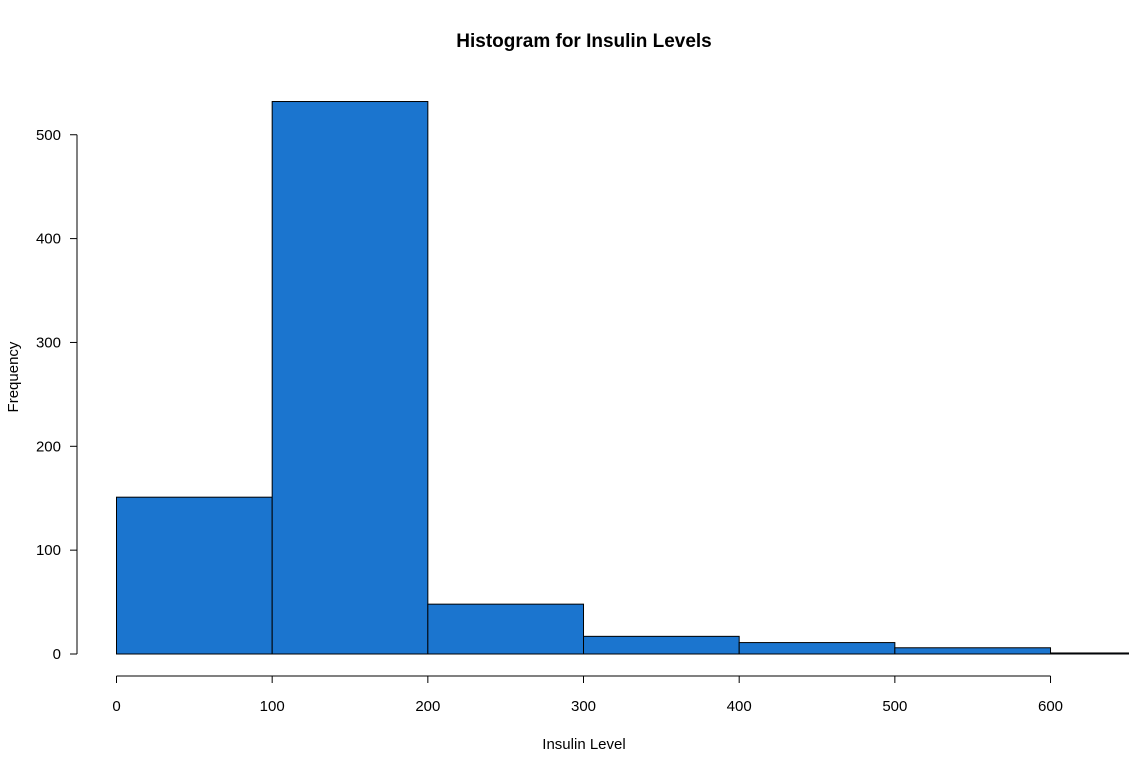 The image size is (1129, 774). What do you see at coordinates (427, 706) in the screenshot?
I see `x-tick-label: 200` at bounding box center [427, 706].